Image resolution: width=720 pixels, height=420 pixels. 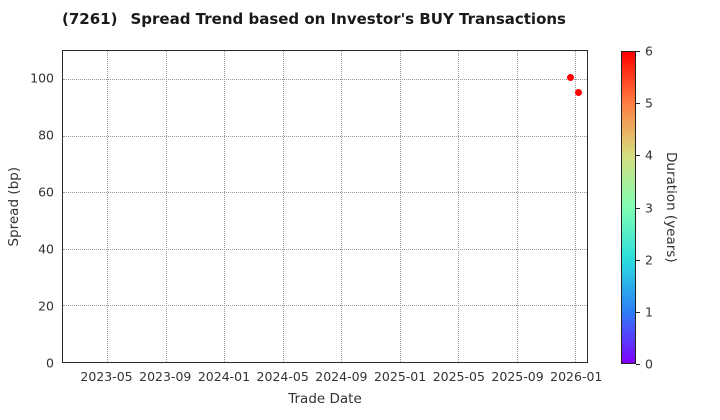 What do you see at coordinates (517, 376) in the screenshot?
I see `x-tick-label: 2025-09` at bounding box center [517, 376].